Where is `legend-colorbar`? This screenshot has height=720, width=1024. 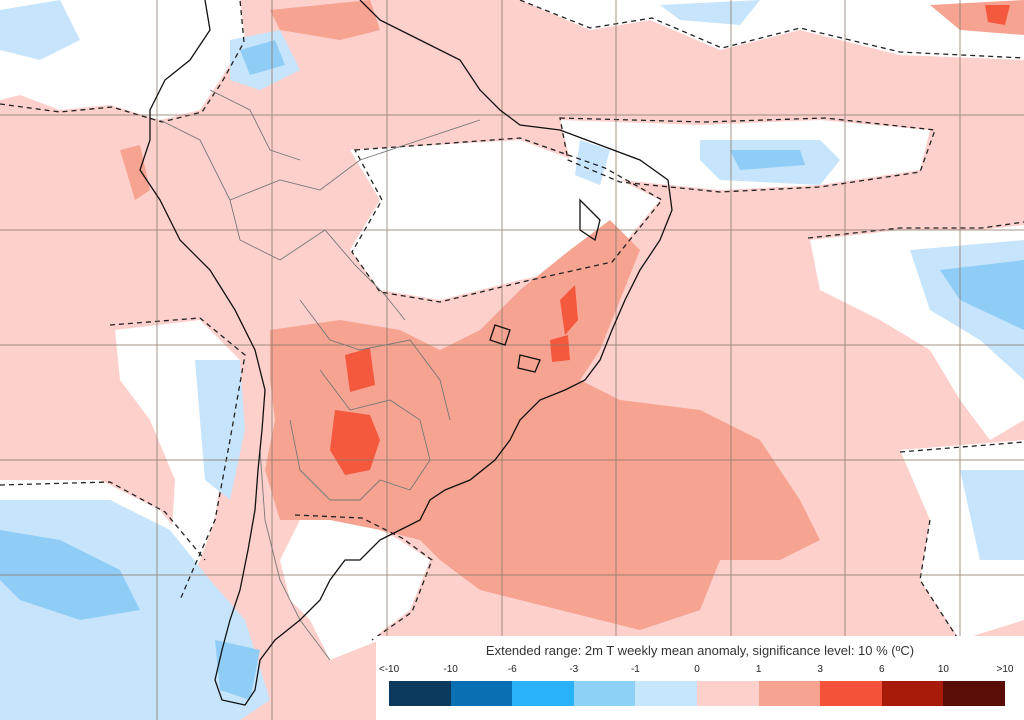
legend-colorbar is located at coordinates (697, 693).